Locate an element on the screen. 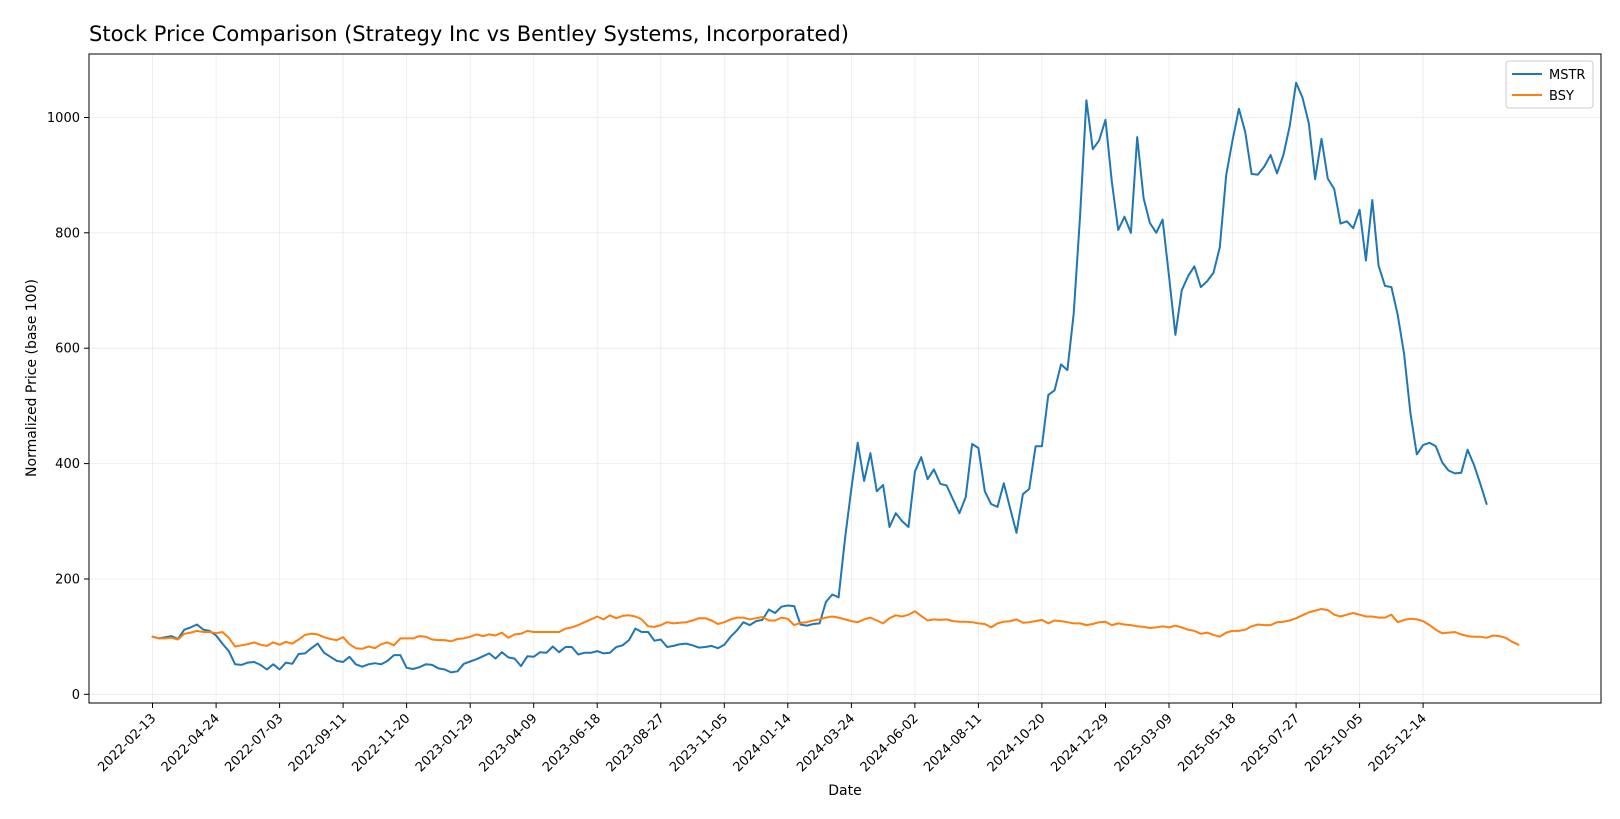  series-line-bsy is located at coordinates (835, 629).